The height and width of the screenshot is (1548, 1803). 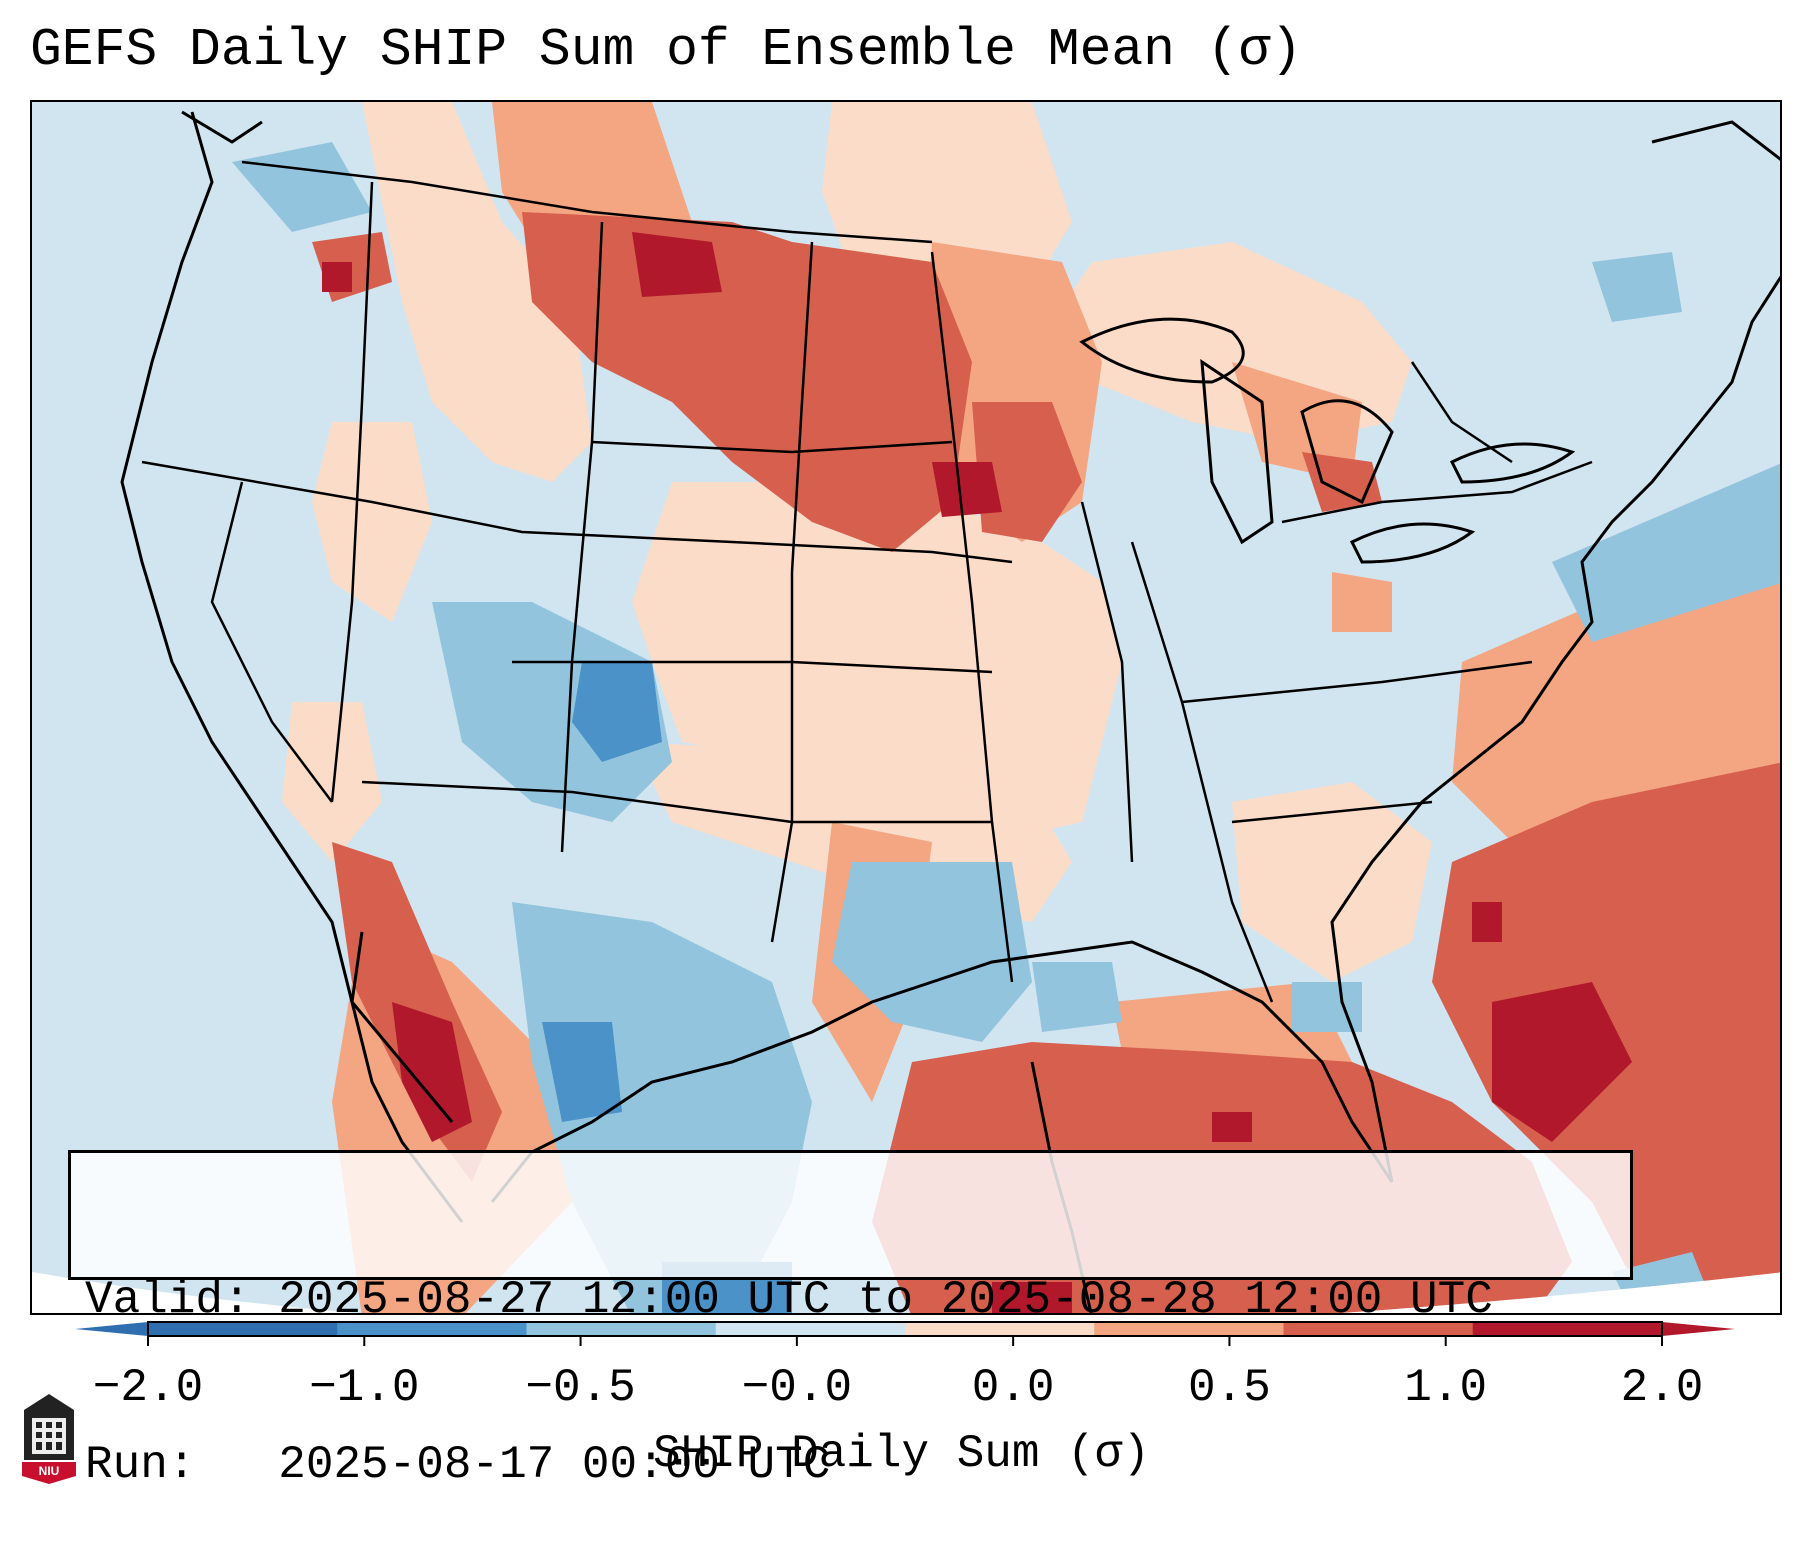 I want to click on great-lakes, so click(x=1327, y=440).